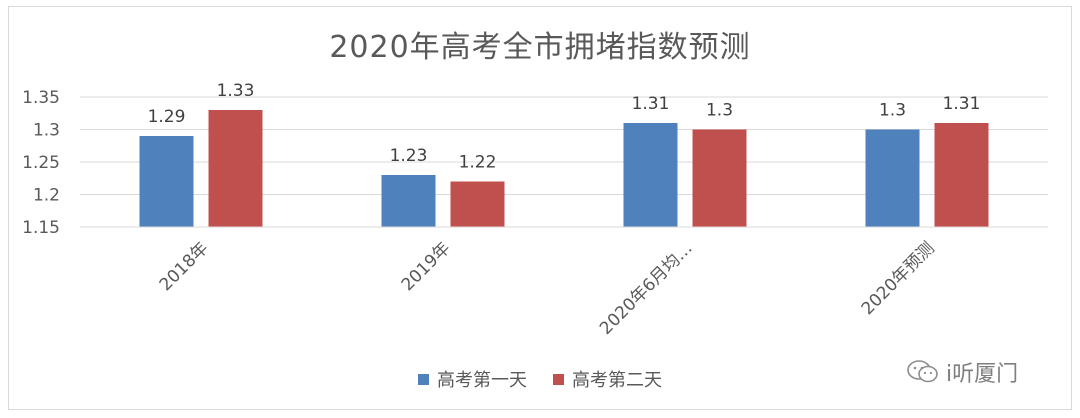 This screenshot has width=1080, height=418. I want to click on y-tick-label: 1.35, so click(41, 98).